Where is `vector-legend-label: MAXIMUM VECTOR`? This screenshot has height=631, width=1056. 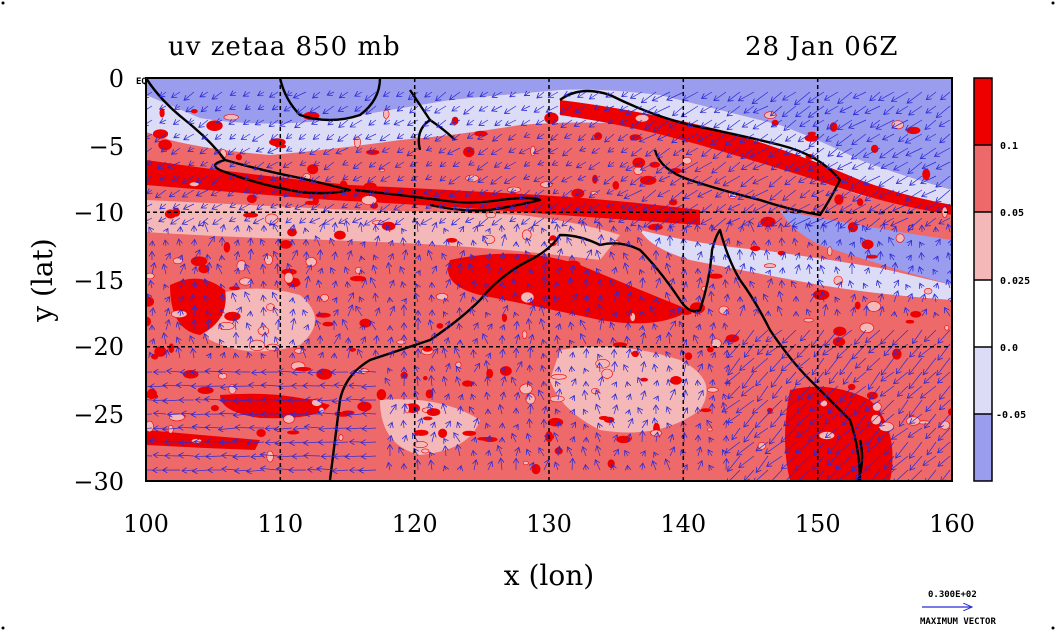
vector-legend-label: MAXIMUM VECTOR is located at coordinates (958, 622).